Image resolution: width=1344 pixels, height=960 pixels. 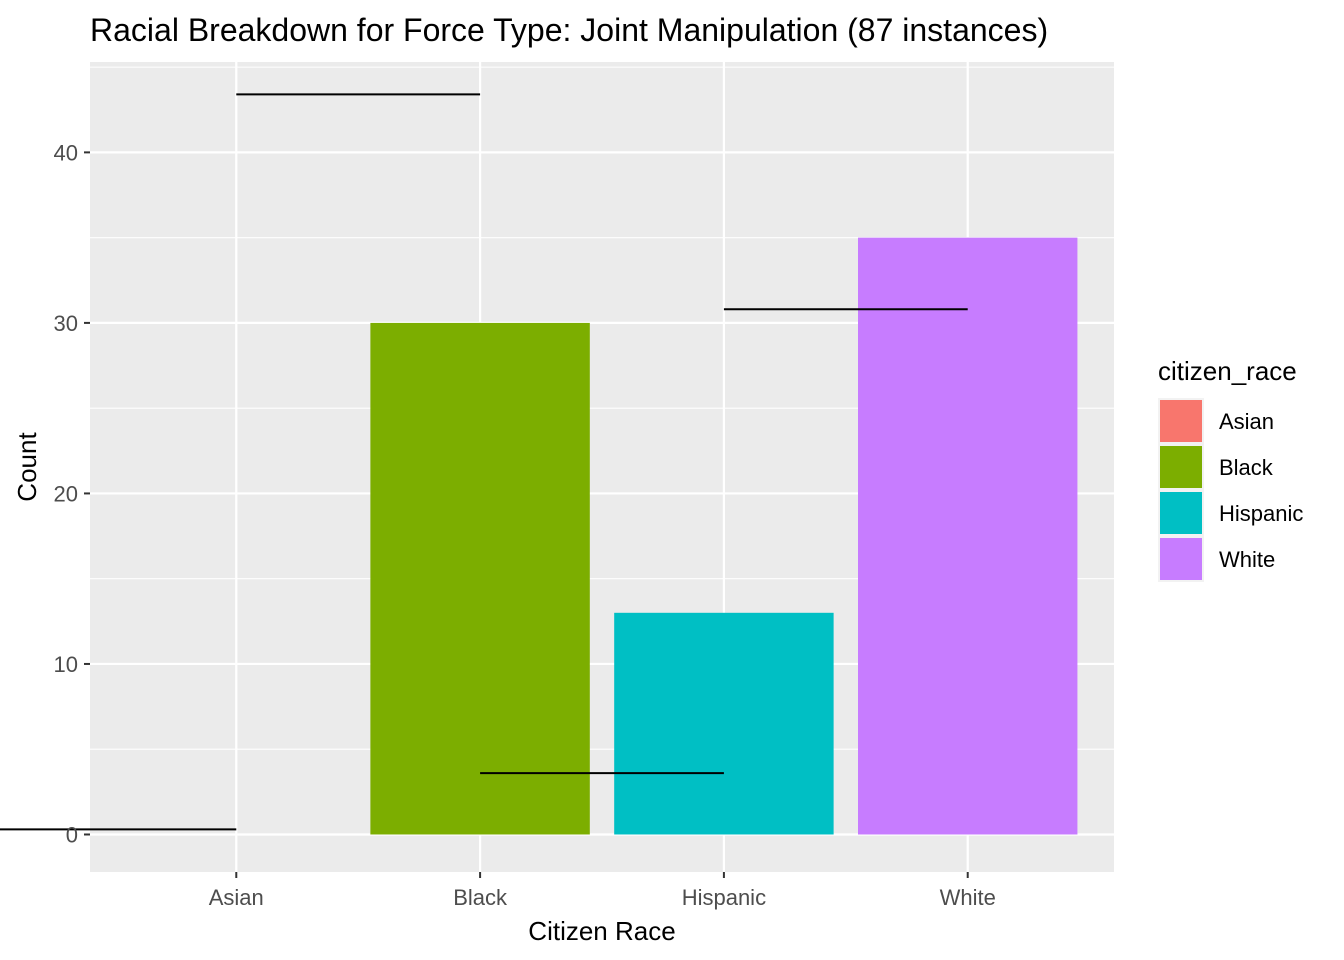 What do you see at coordinates (66, 152) in the screenshot?
I see `y-tick-label: 40` at bounding box center [66, 152].